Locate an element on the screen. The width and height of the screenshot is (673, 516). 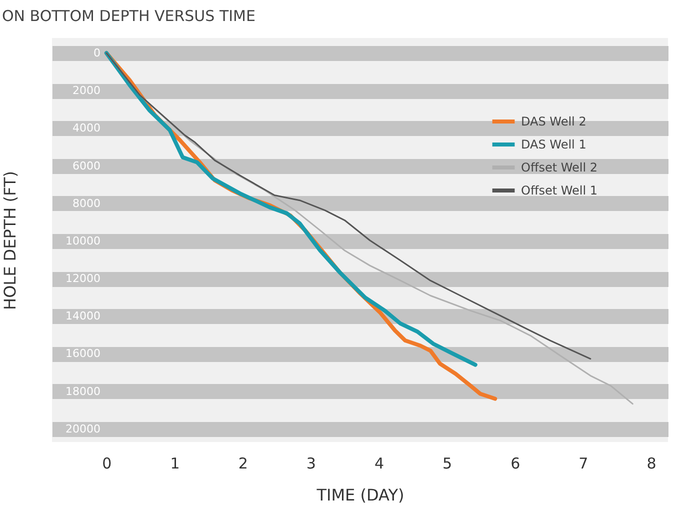
x-tick-label: 5 is located at coordinates (447, 463).